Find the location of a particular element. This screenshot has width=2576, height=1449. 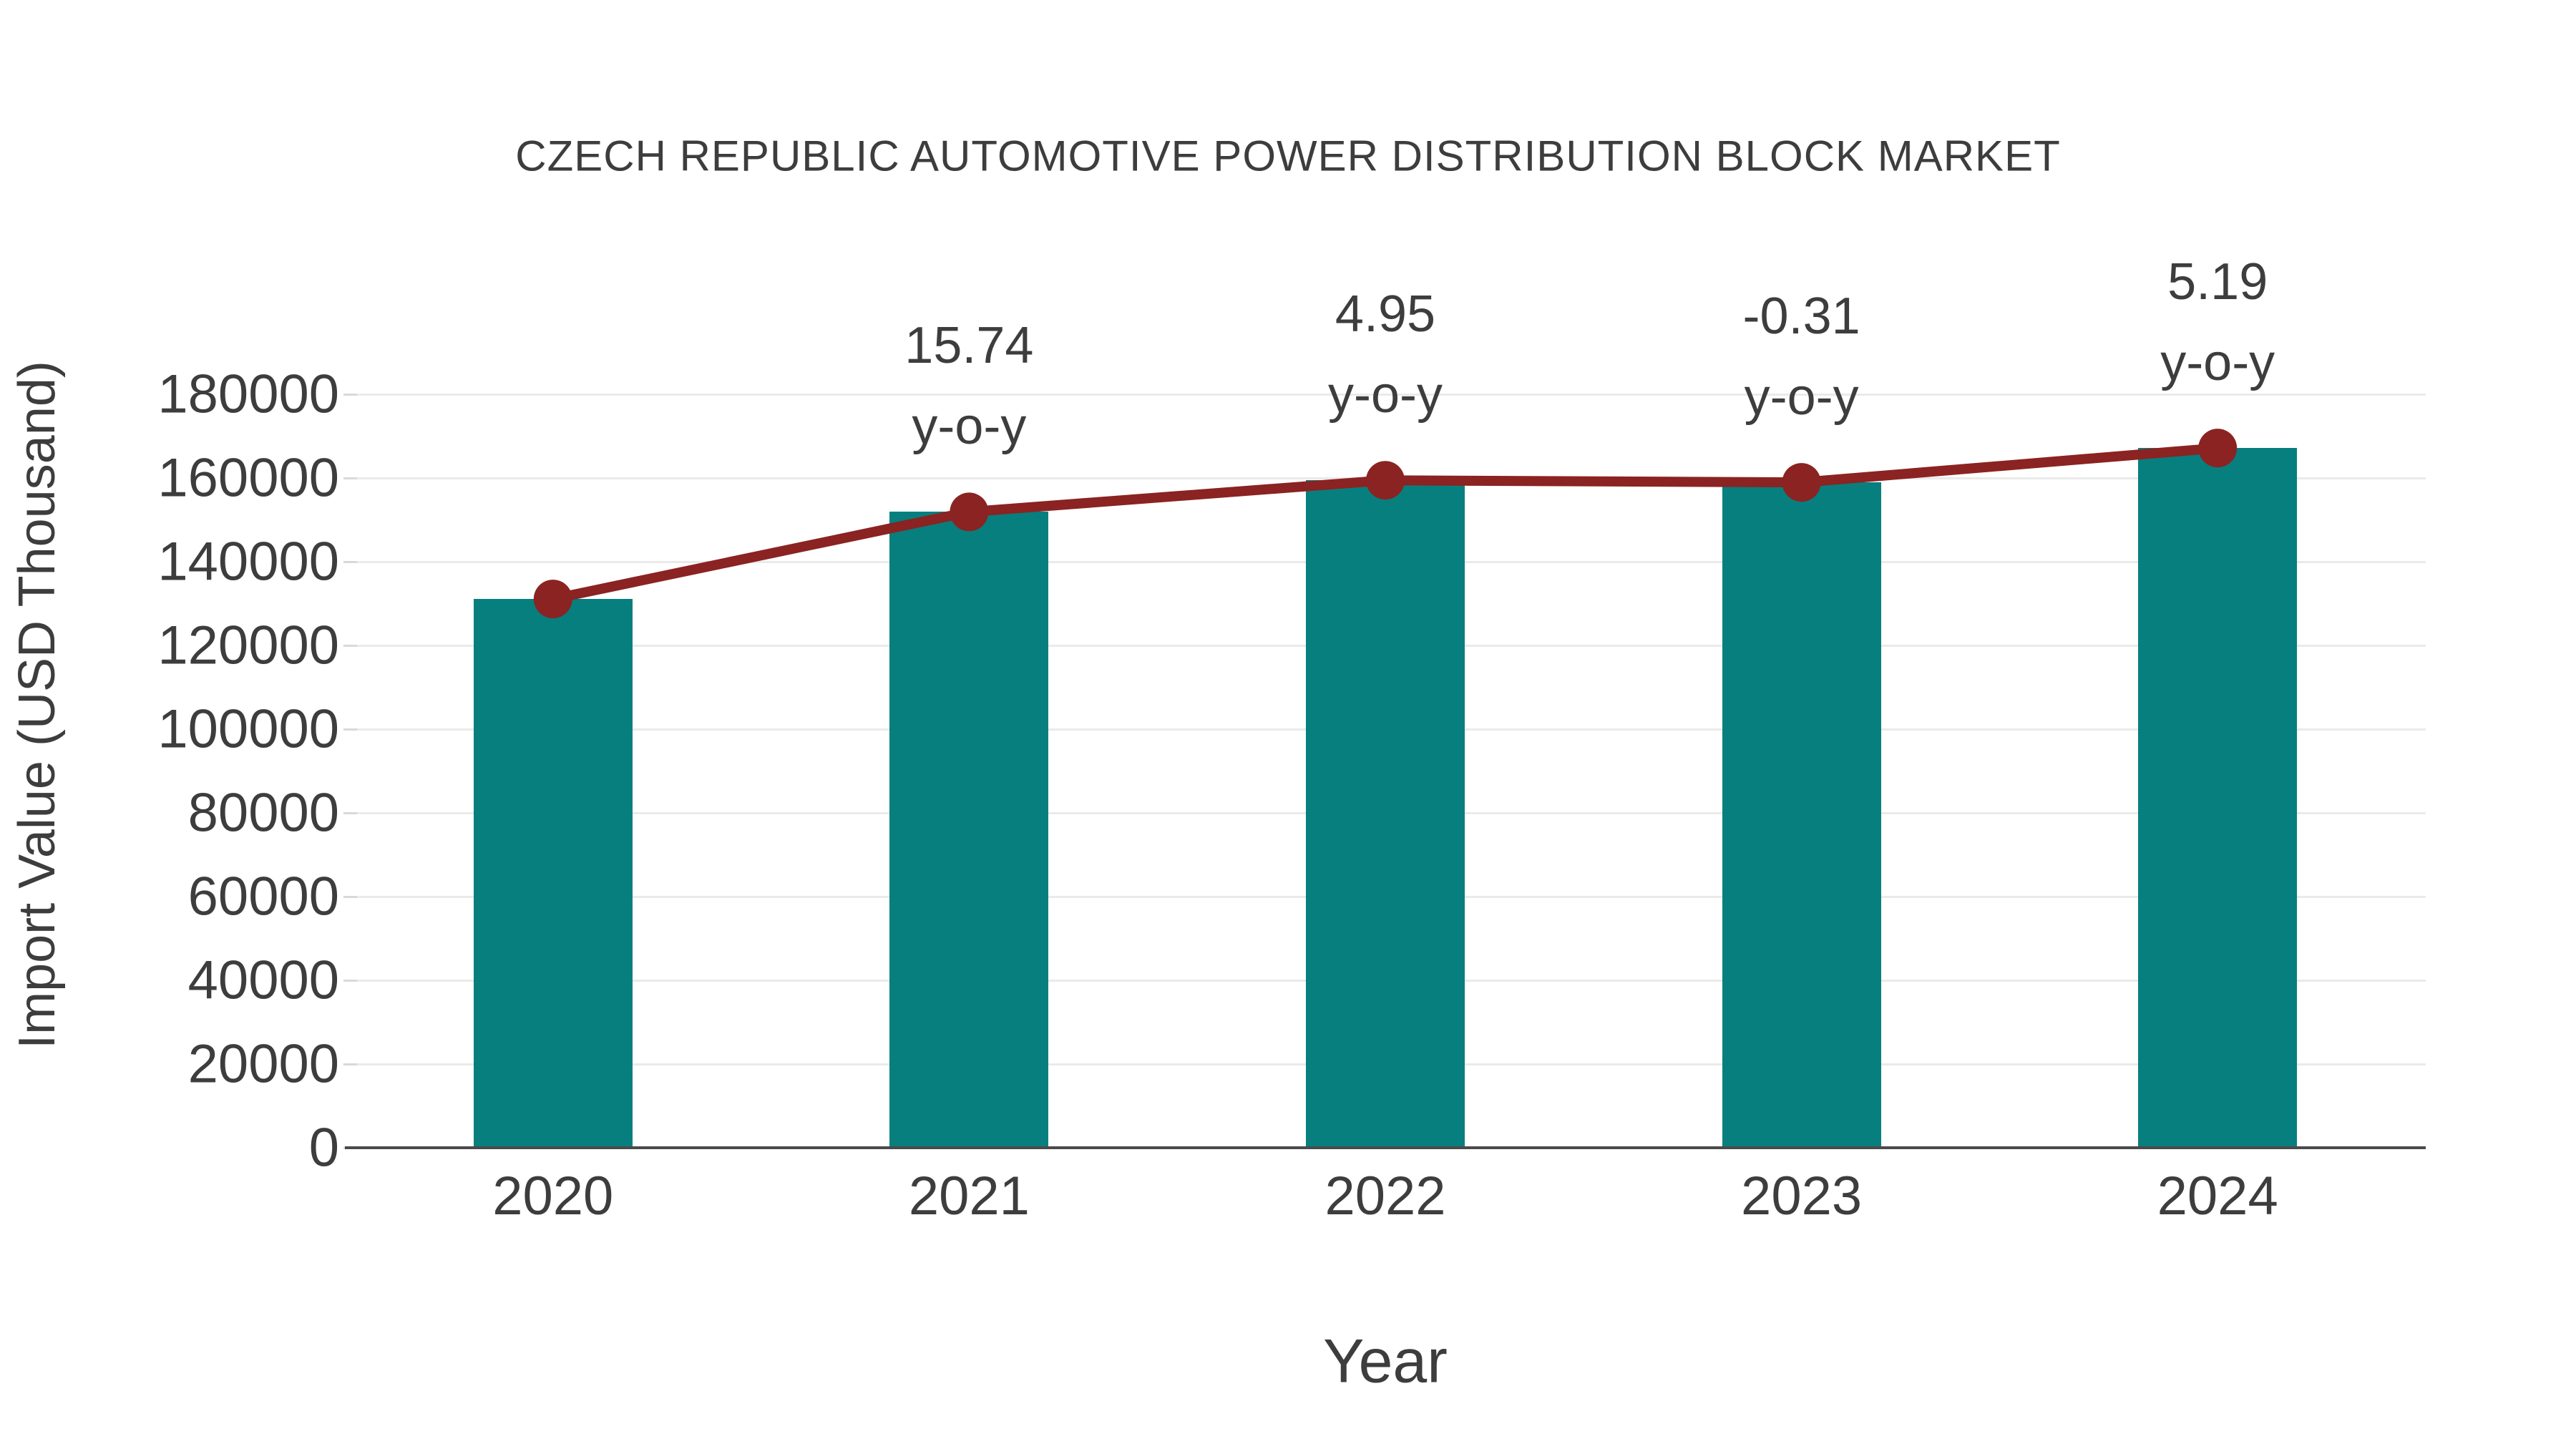

yoy-annotation-2022: 4.95 y-o-y is located at coordinates (1385, 355).